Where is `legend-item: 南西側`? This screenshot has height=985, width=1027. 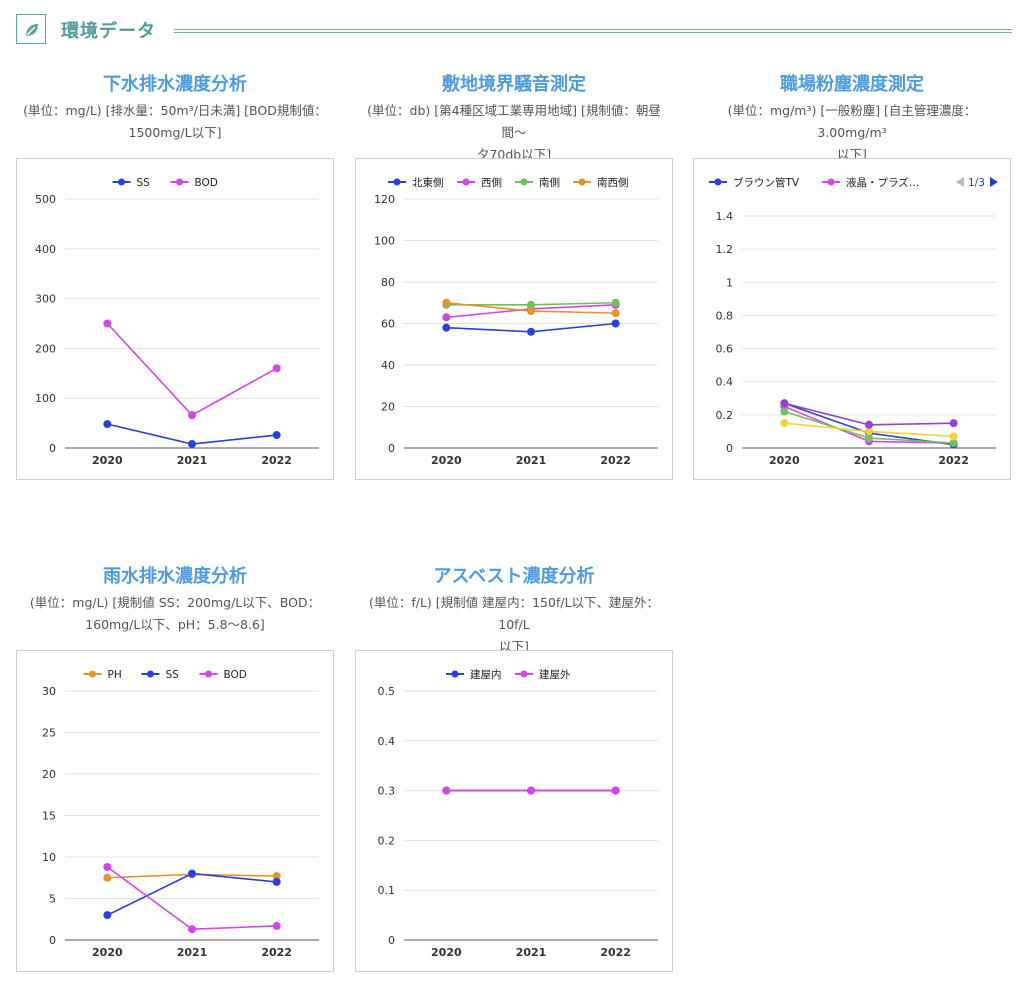 legend-item: 南西側 is located at coordinates (601, 182).